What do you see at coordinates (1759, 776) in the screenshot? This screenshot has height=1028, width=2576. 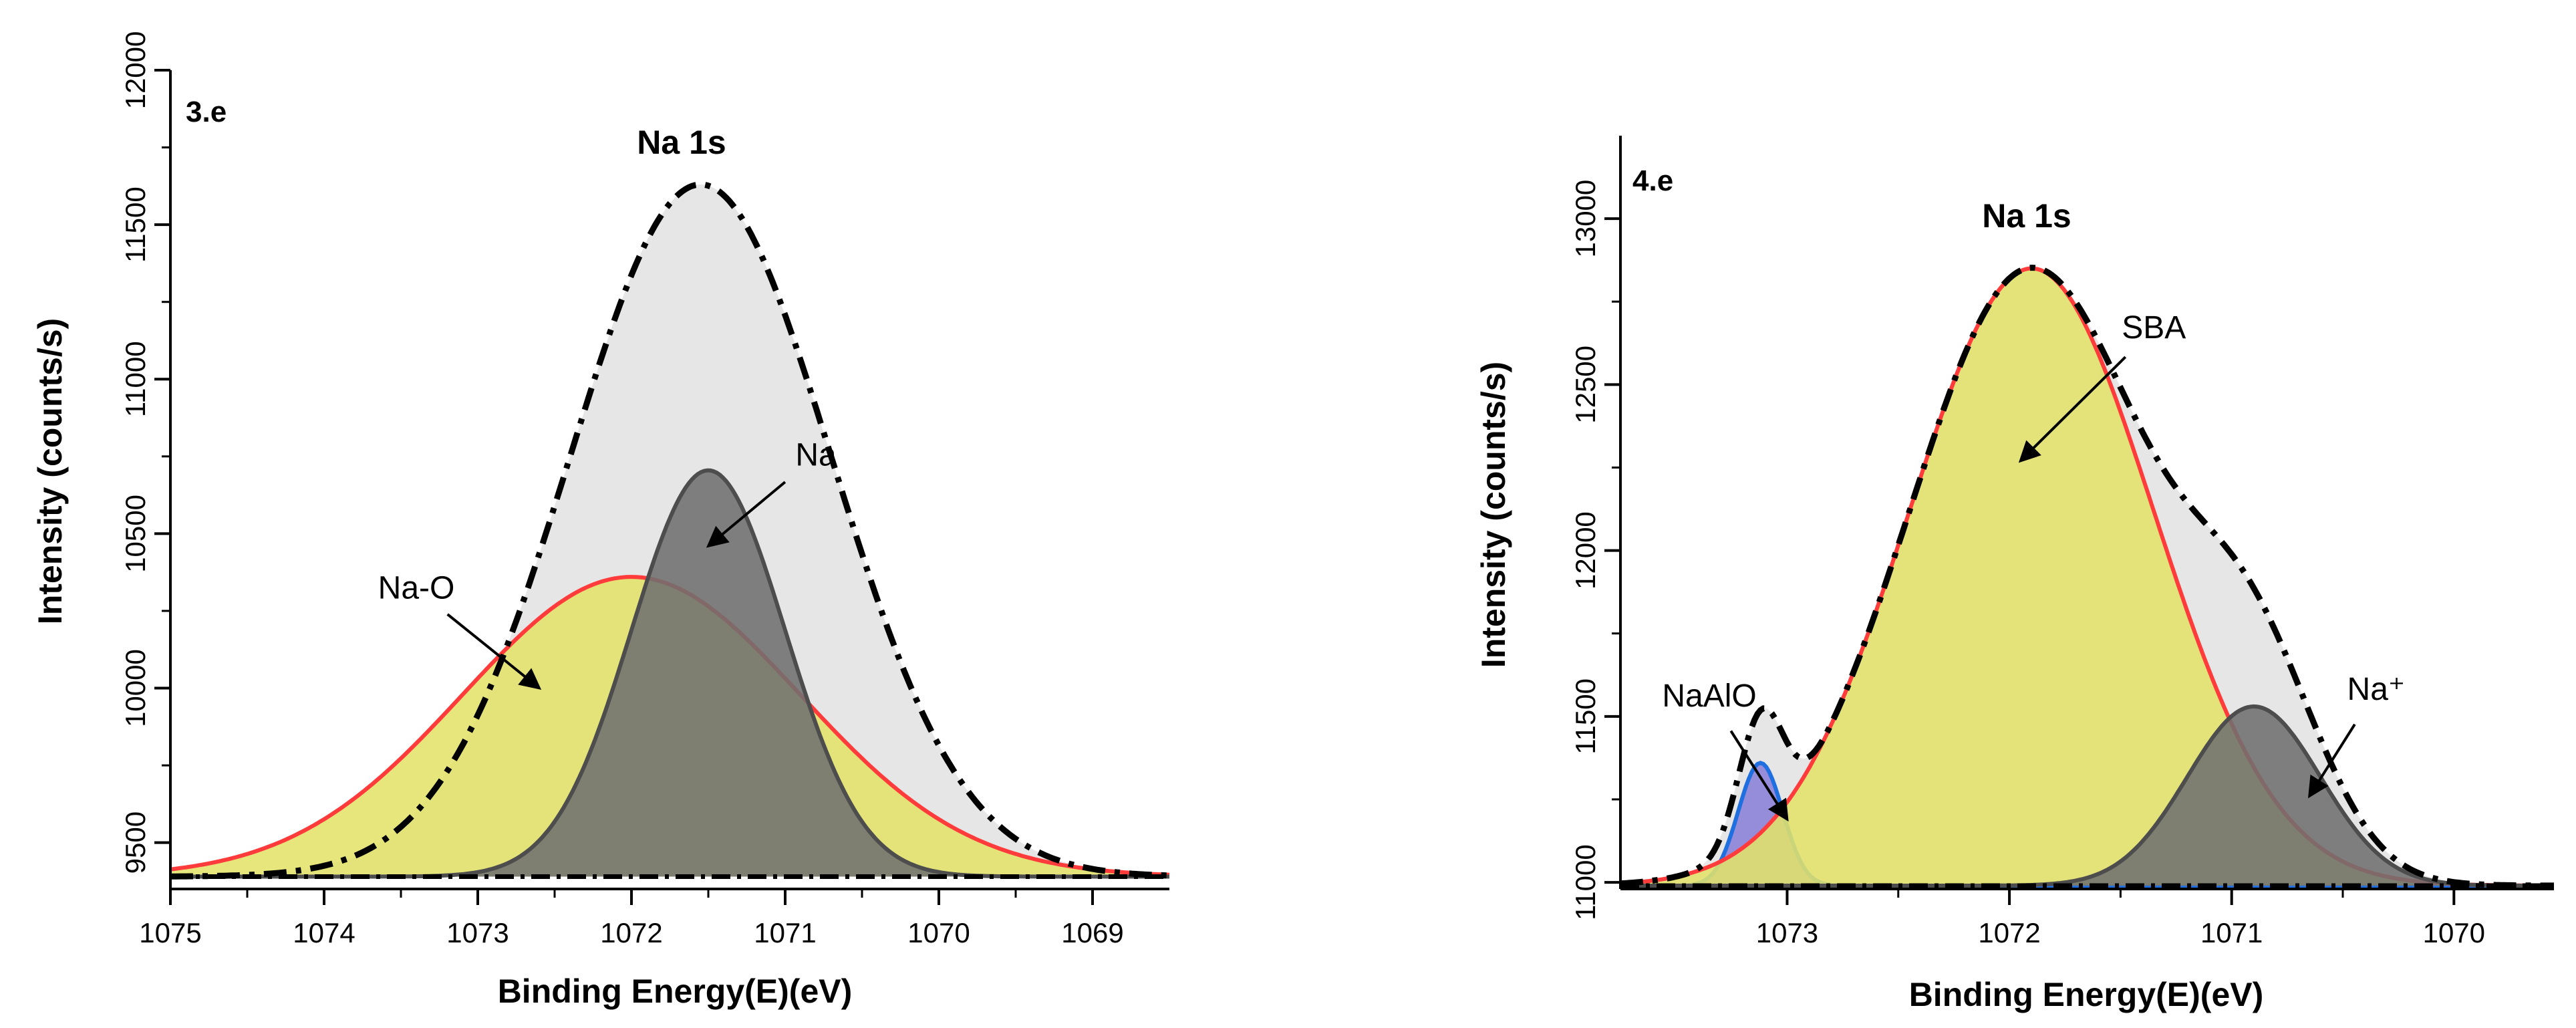 I see `annotation-arrow-naalo` at bounding box center [1759, 776].